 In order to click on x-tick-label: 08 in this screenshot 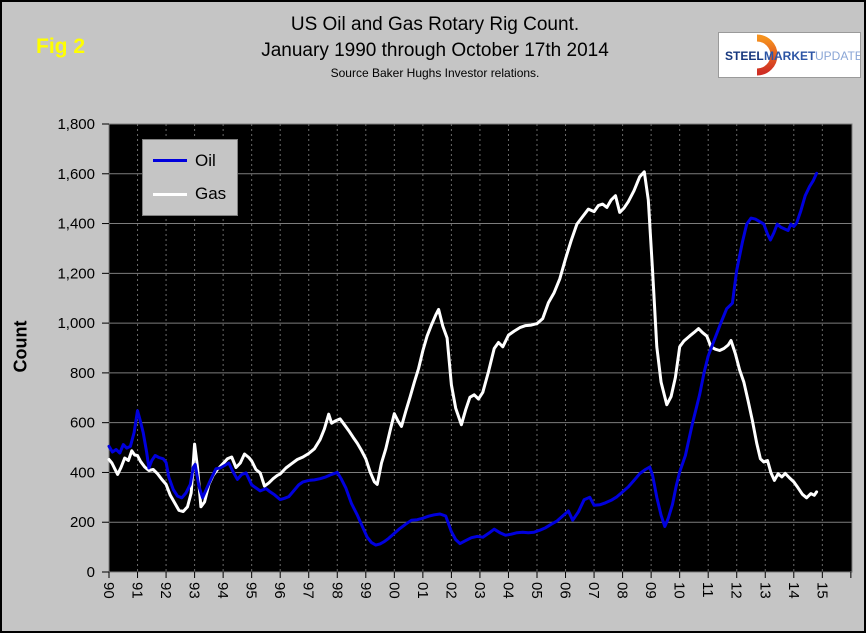, I will do `click(622, 590)`.